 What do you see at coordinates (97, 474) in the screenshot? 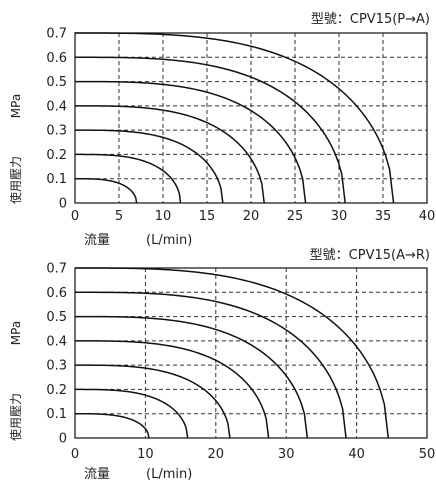
I see `chart-2-x-axis-label: 流量` at bounding box center [97, 474].